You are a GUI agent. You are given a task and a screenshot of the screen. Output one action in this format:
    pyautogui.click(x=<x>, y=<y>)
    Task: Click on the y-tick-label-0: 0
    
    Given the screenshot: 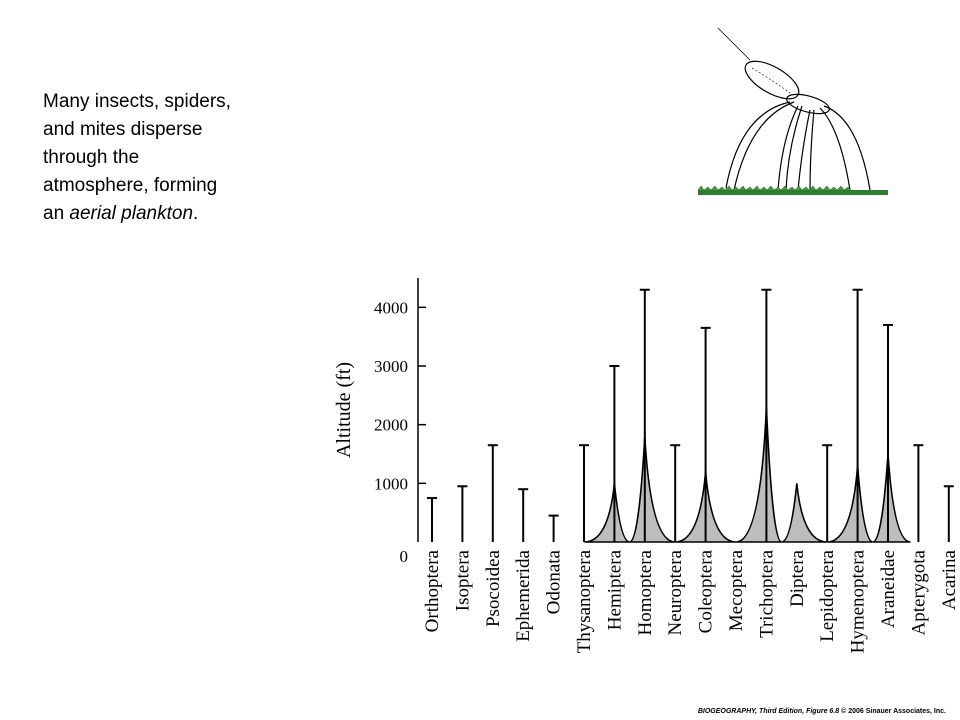 What is the action you would take?
    pyautogui.click(x=404, y=556)
    